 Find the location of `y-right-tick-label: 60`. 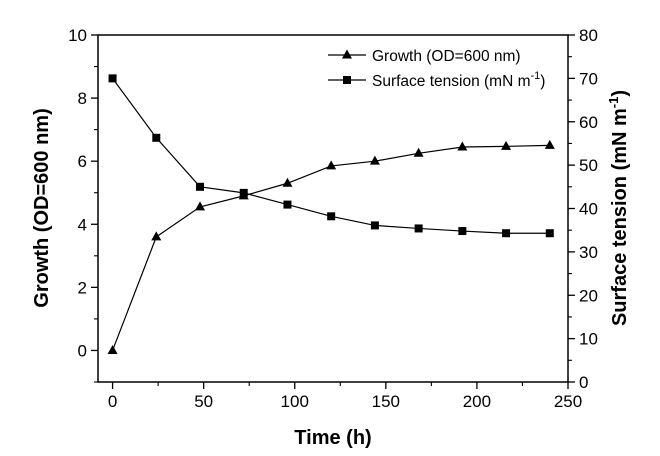

y-right-tick-label: 60 is located at coordinates (588, 122).